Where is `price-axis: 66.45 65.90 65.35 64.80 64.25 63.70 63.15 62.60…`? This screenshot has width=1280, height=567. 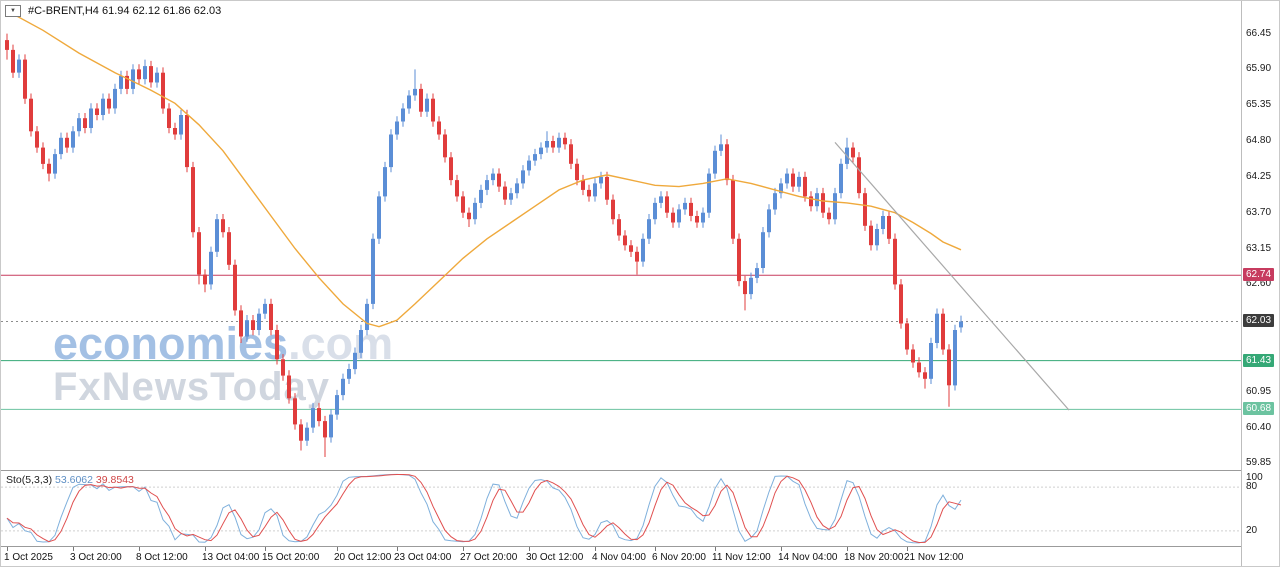
price-axis: 66.45 65.90 65.35 64.80 64.25 63.70 63.15 62.60… is located at coordinates (1260, 283).